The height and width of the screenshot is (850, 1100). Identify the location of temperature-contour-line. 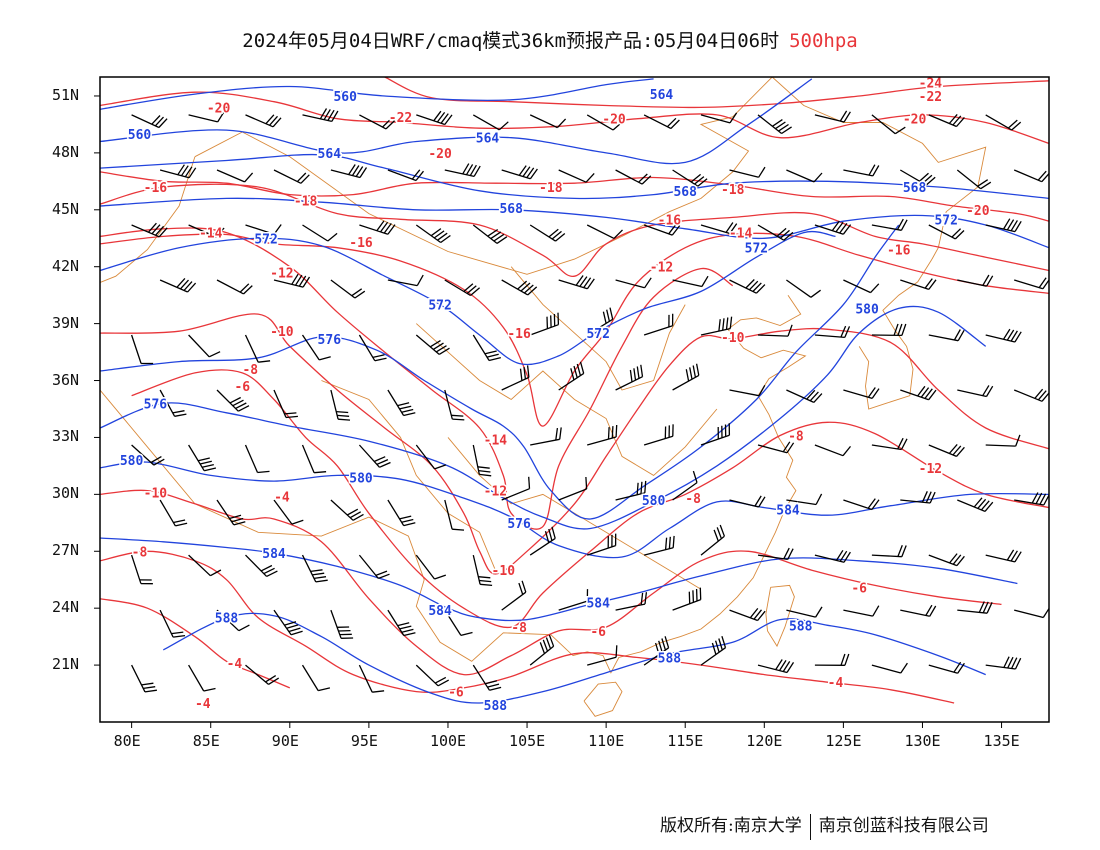
(574, 230).